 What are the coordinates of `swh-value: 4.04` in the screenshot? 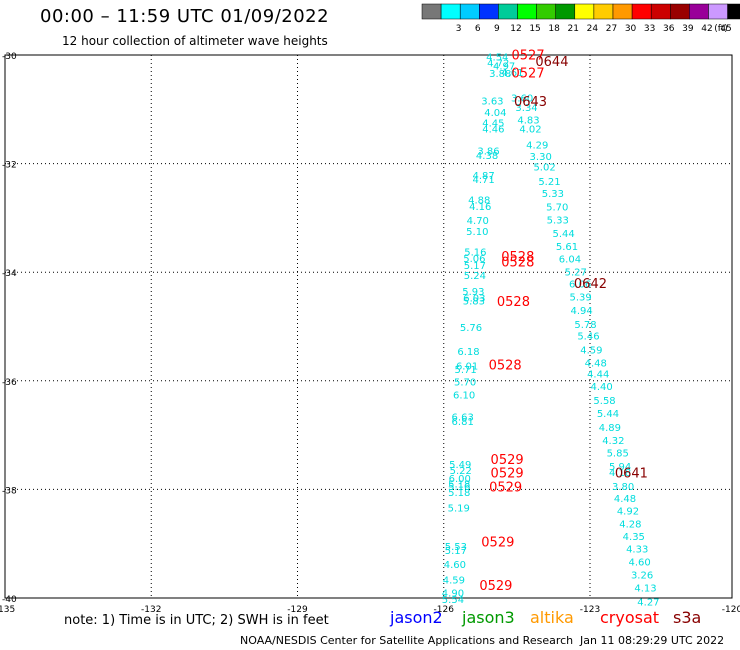 It's located at (495, 113).